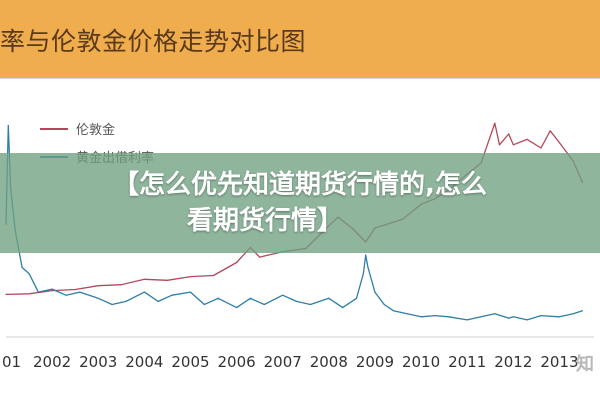 Image resolution: width=600 pixels, height=401 pixels. What do you see at coordinates (559, 362) in the screenshot?
I see `x-tick-label: 2013` at bounding box center [559, 362].